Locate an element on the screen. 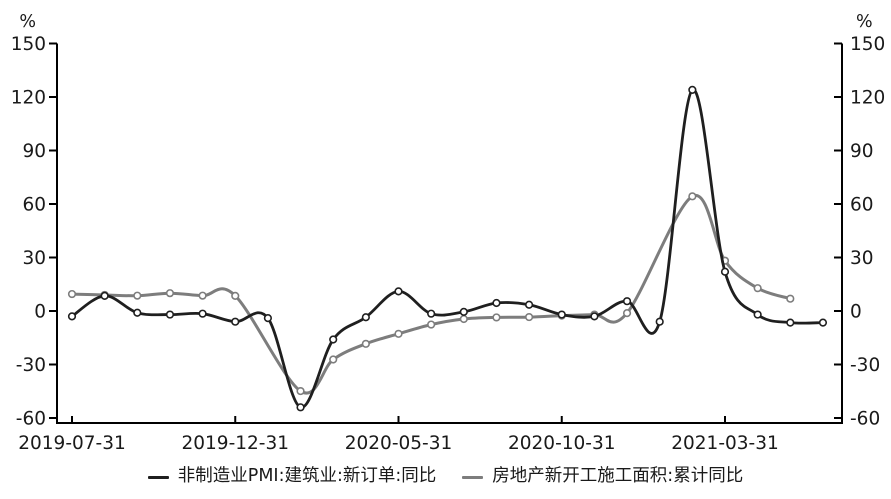 The image size is (891, 499). y-tick-label-right: -60 is located at coordinates (865, 418).